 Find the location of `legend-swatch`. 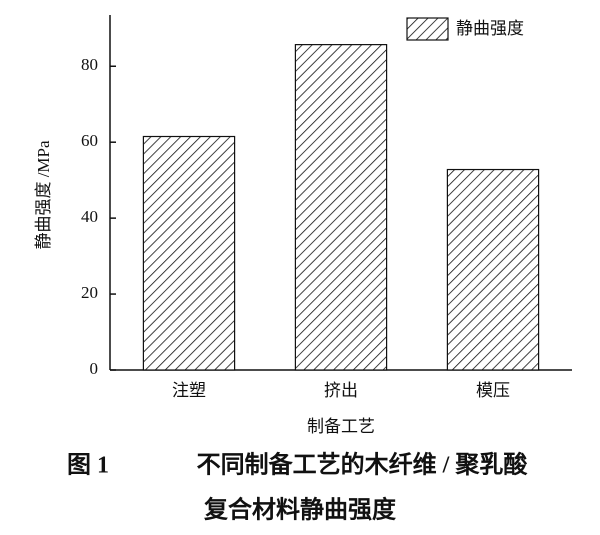

legend-swatch is located at coordinates (427, 29).